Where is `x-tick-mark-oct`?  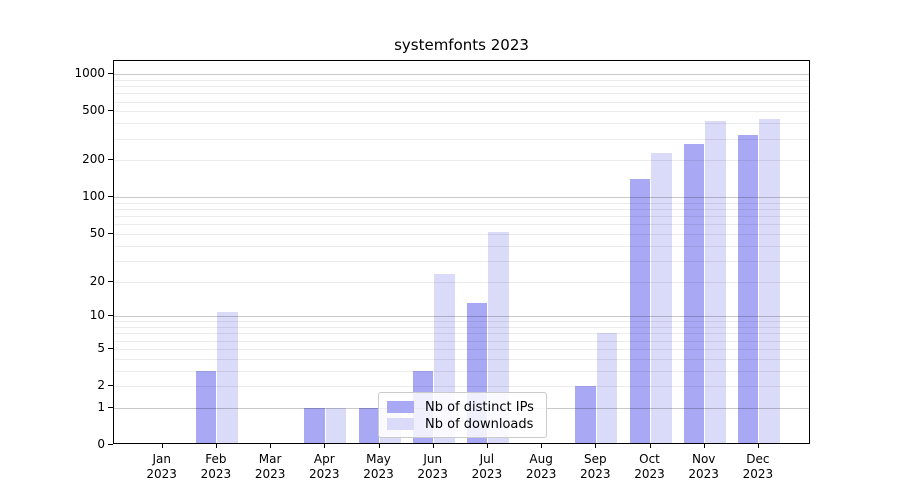
x-tick-mark-oct is located at coordinates (650, 446).